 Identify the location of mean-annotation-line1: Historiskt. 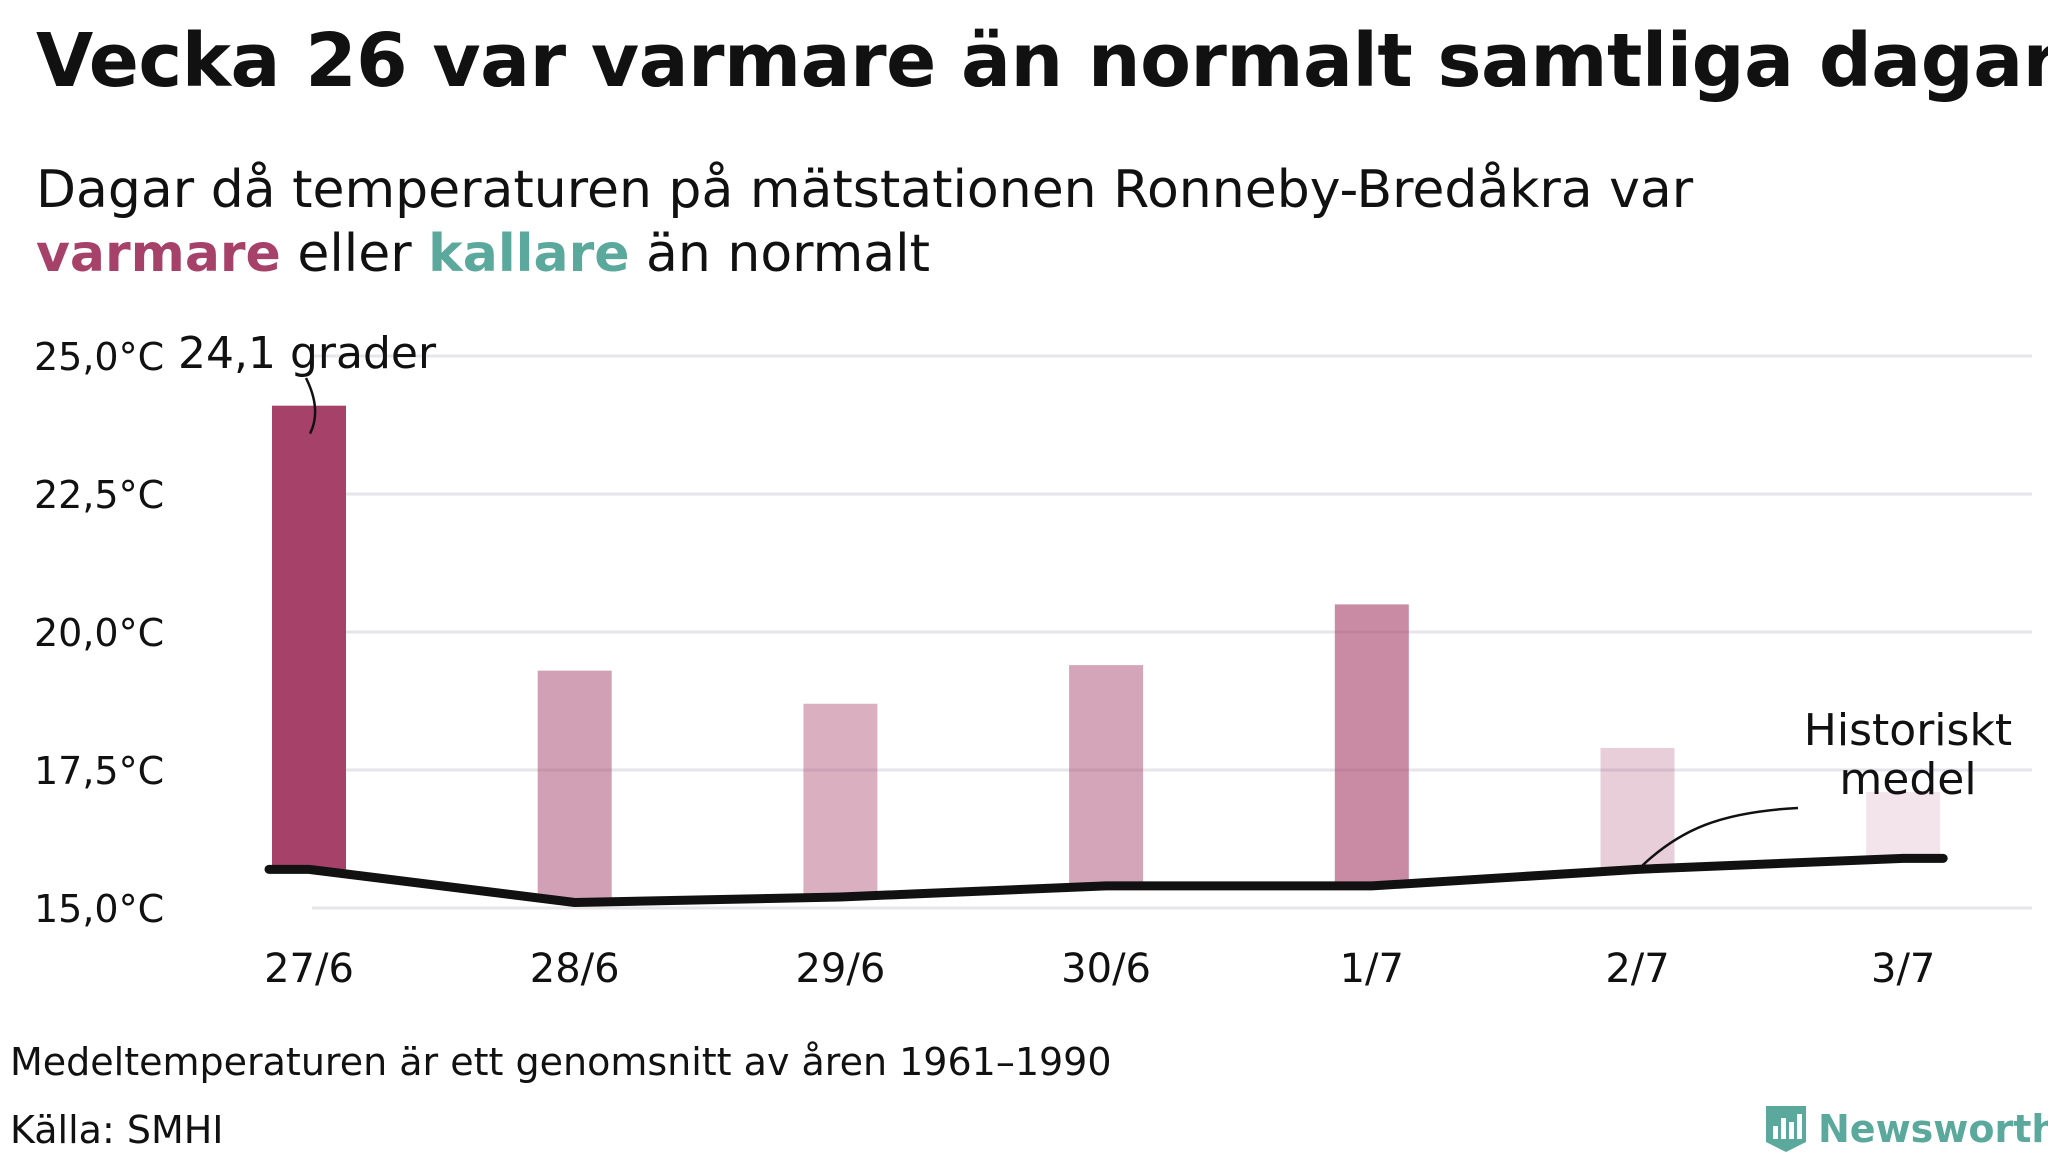
(1908, 730).